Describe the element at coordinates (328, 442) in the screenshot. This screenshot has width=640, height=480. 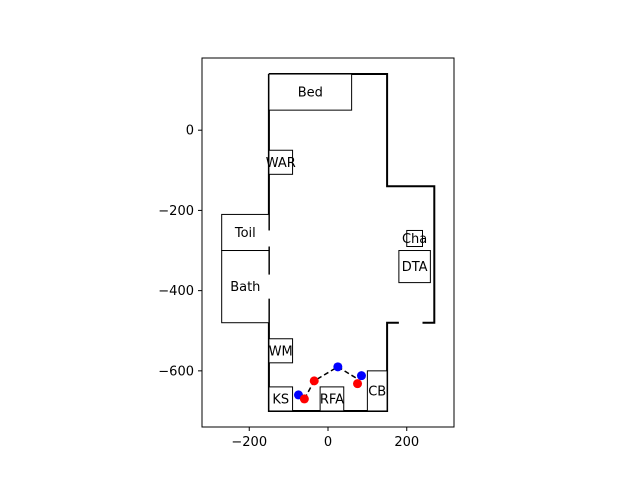
I see `x-tick-label-1: 0` at that location.